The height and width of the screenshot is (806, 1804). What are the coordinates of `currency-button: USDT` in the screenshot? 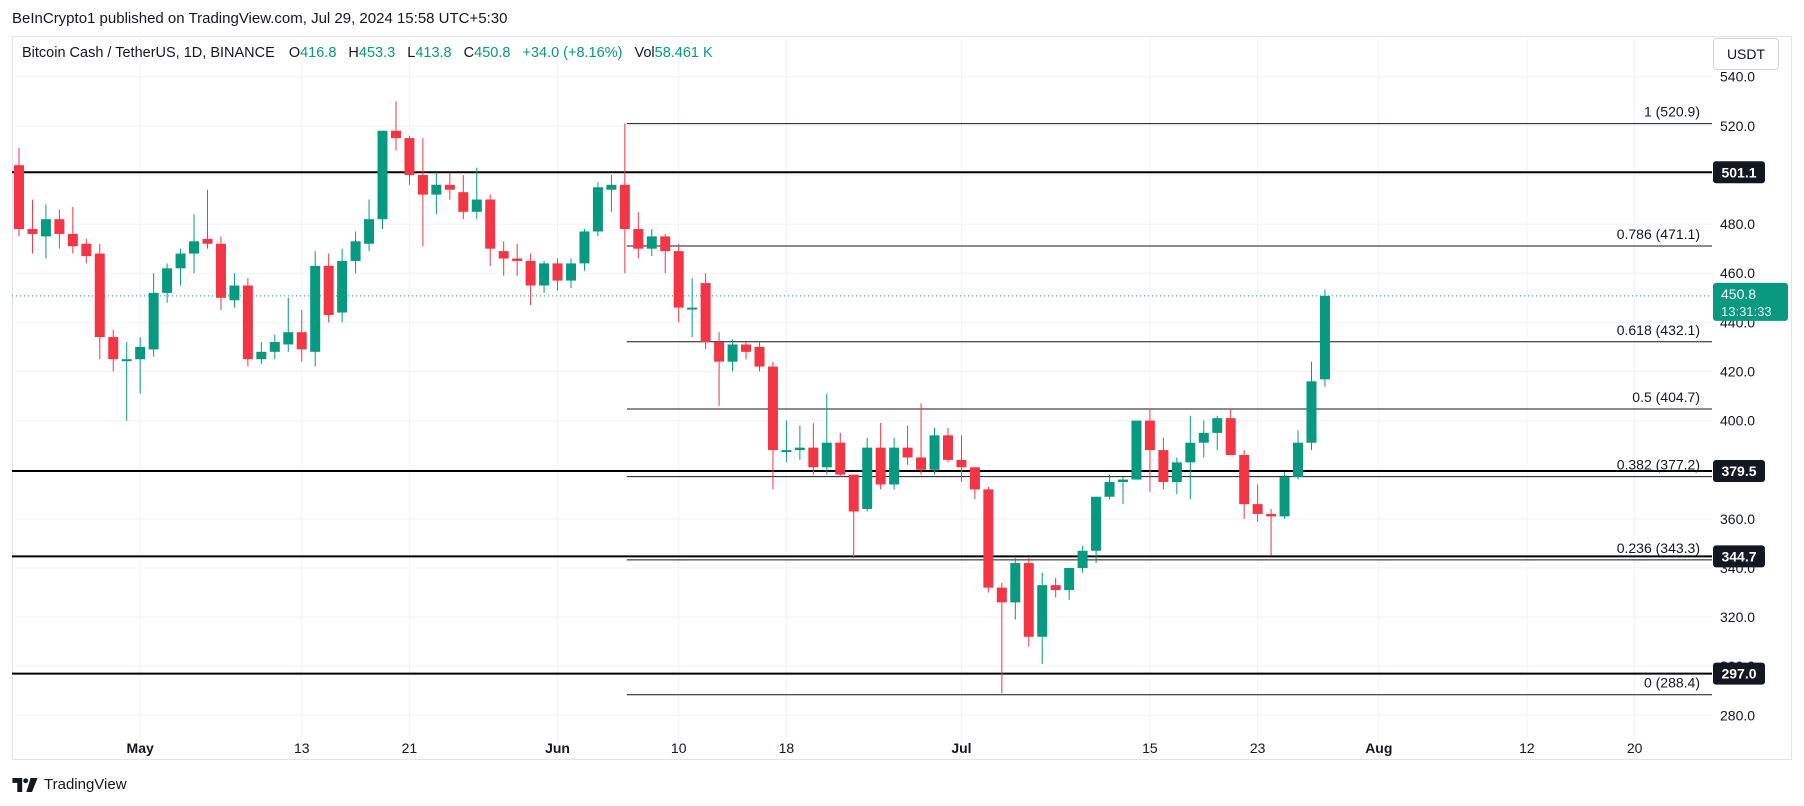 It's located at (1746, 54).